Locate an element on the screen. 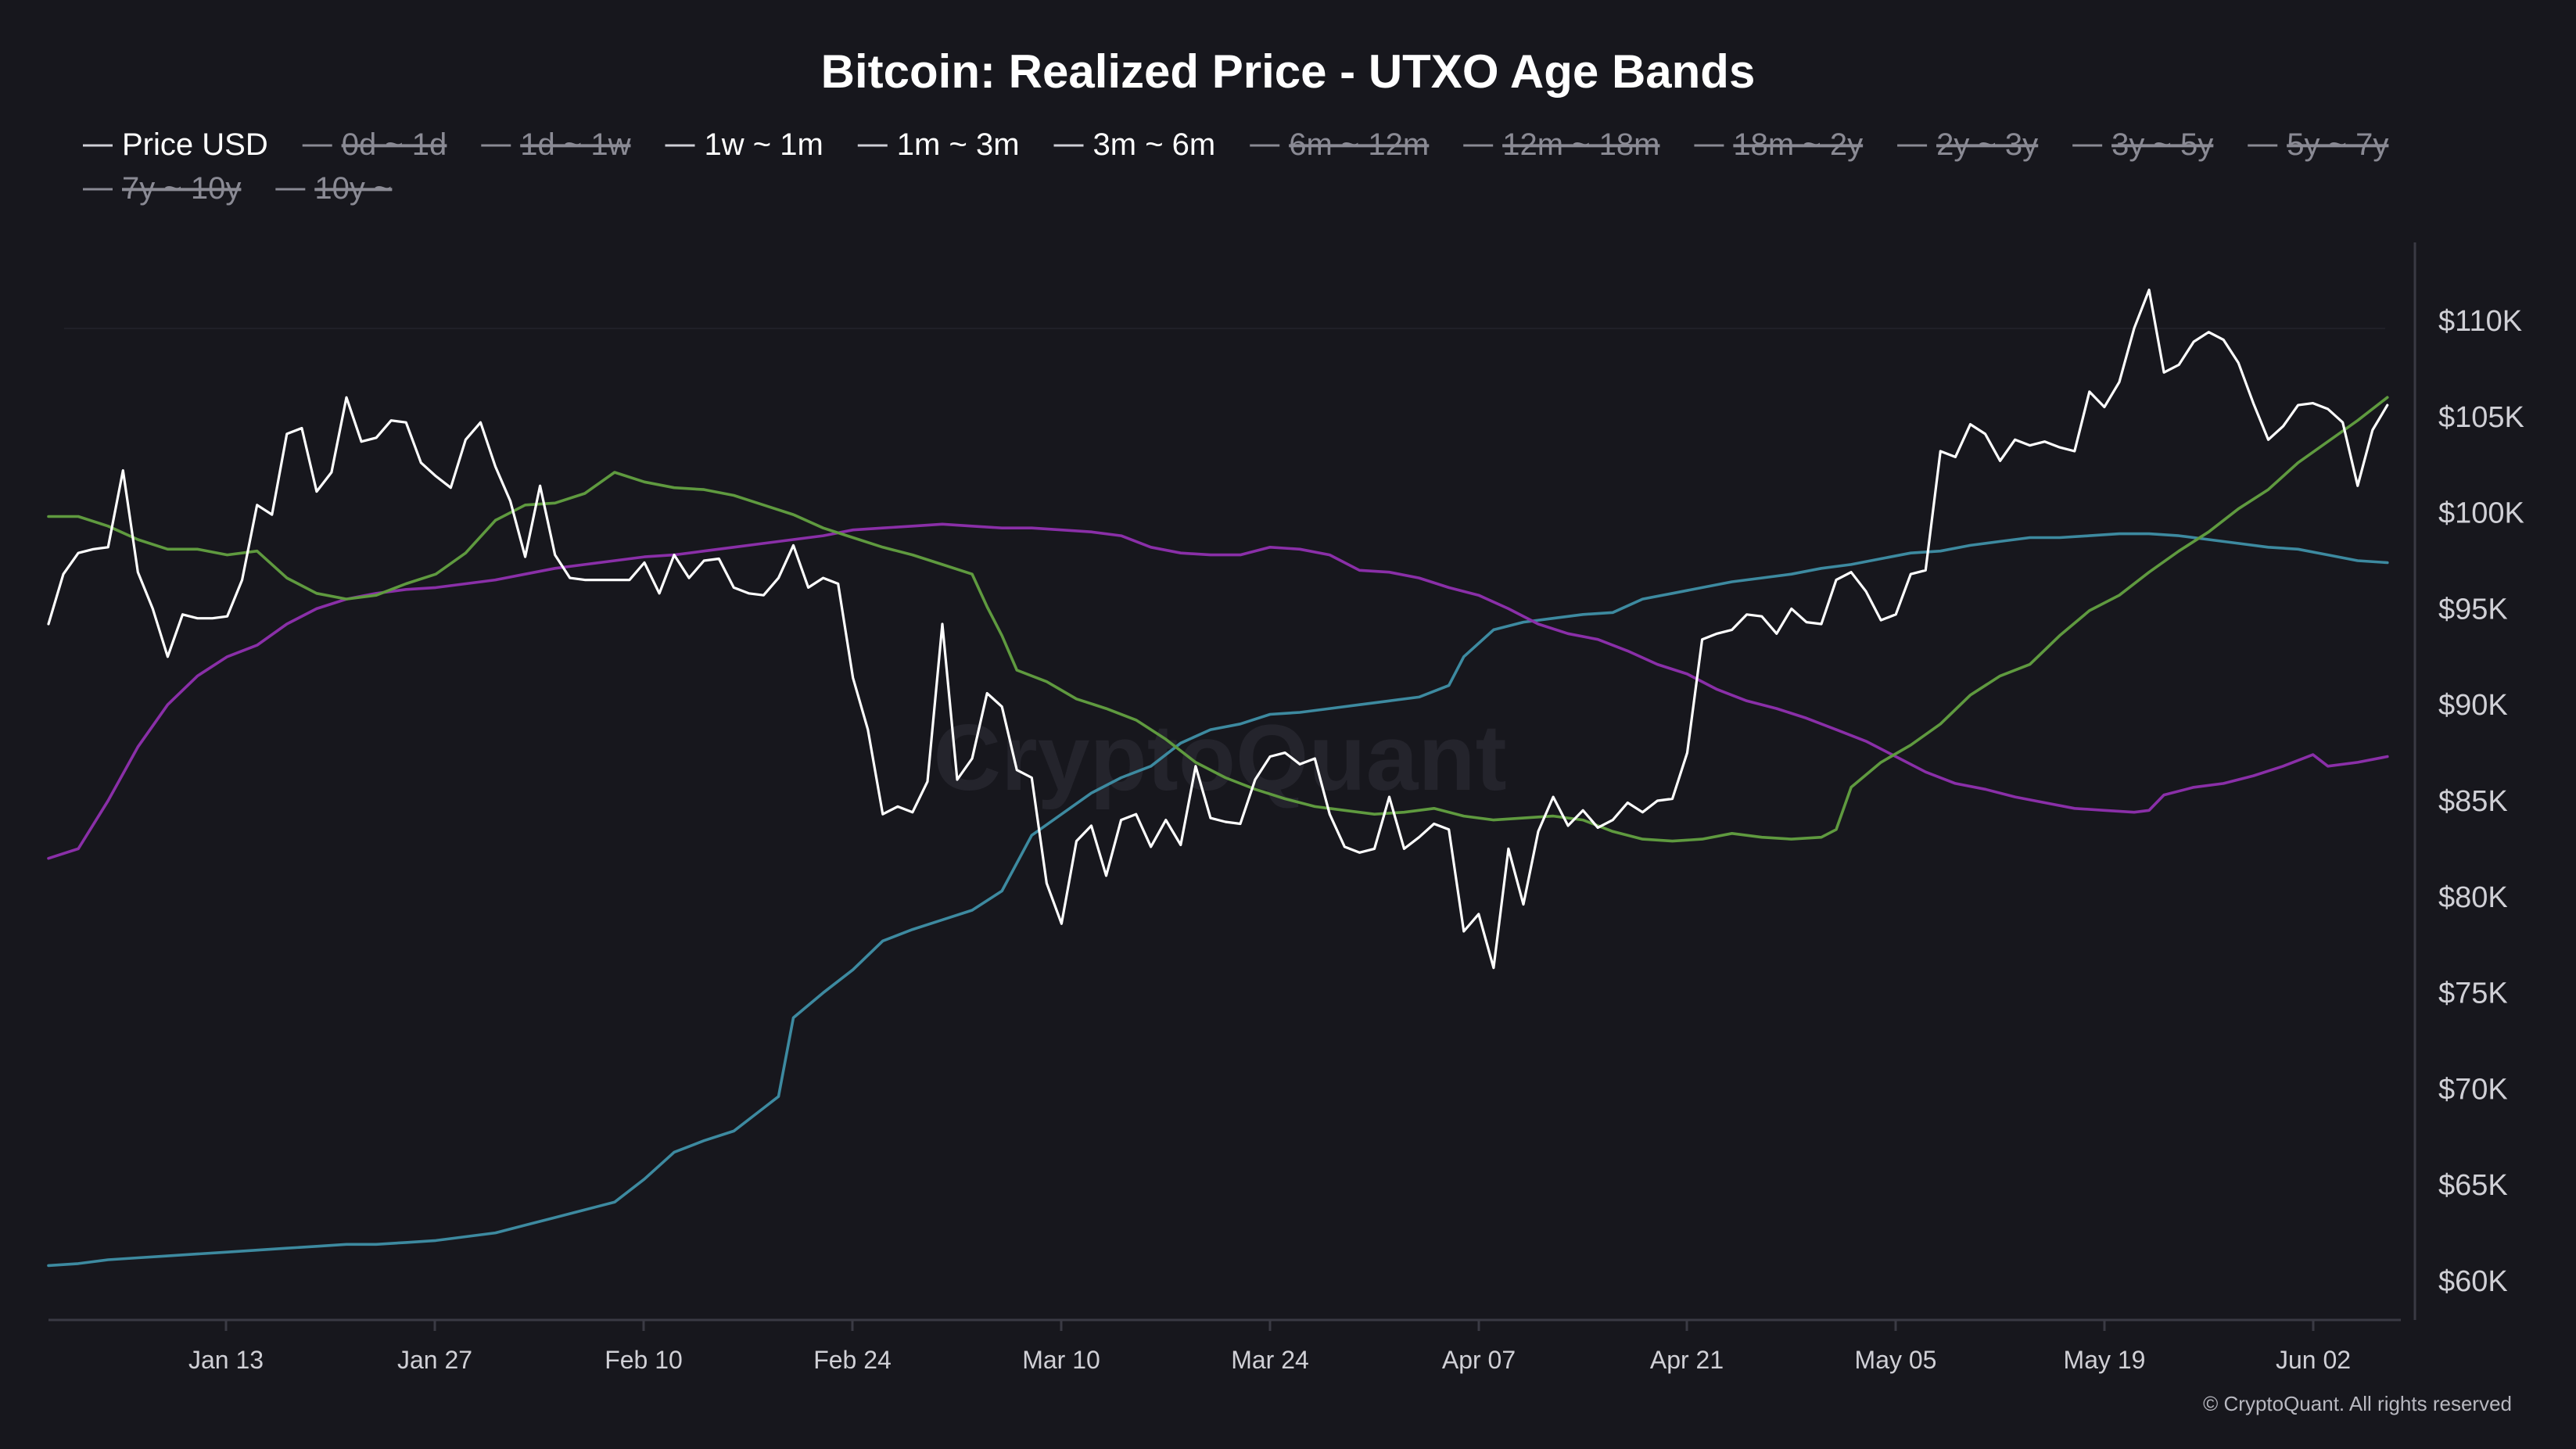 Image resolution: width=2576 pixels, height=1449 pixels. x-tick-label: May 05 is located at coordinates (1896, 1360).